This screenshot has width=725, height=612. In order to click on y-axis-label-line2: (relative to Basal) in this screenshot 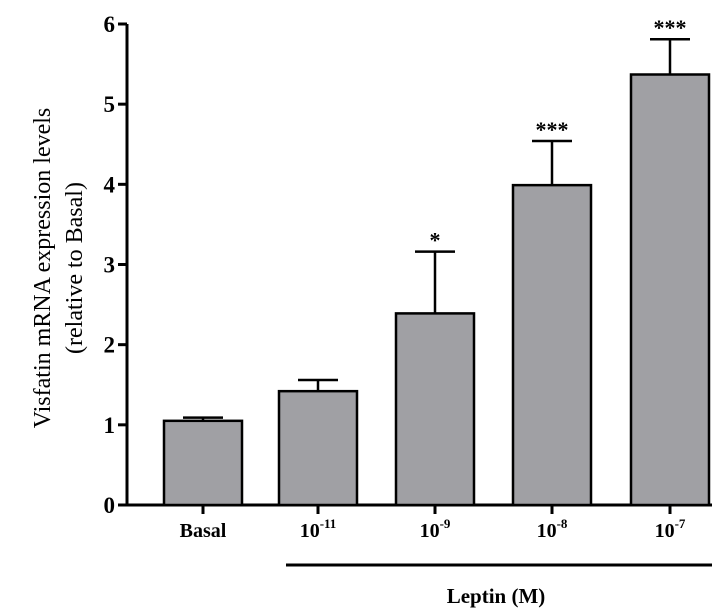, I will do `click(75, 268)`.